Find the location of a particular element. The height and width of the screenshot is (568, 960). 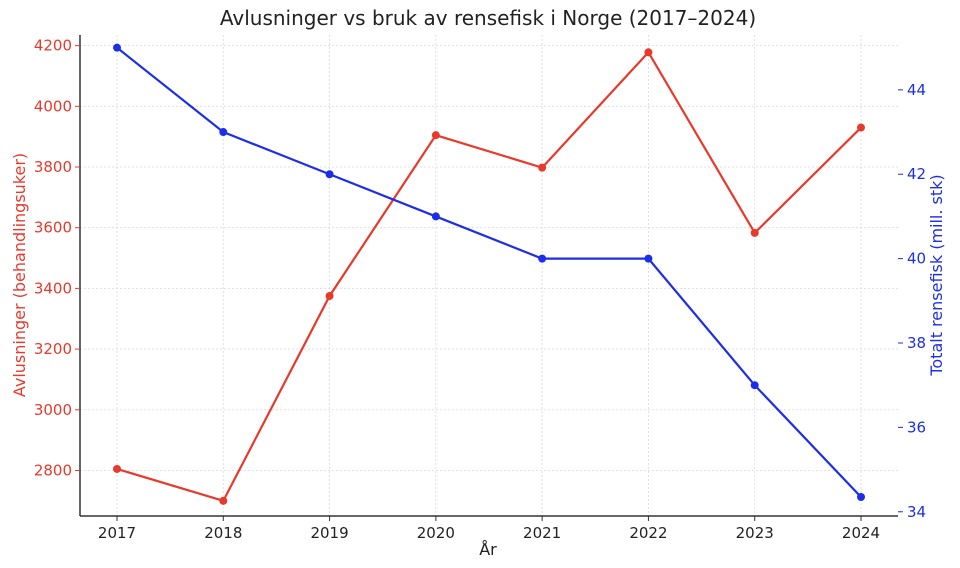

y-right-tick-label: 38 is located at coordinates (916, 343).